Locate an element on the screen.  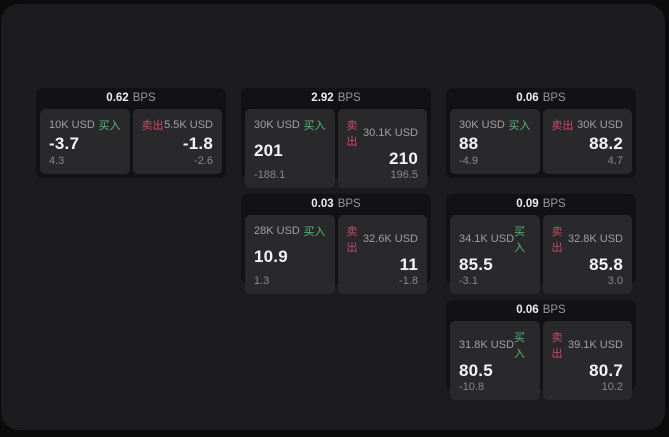
buy-price: 80.5 is located at coordinates (476, 370).